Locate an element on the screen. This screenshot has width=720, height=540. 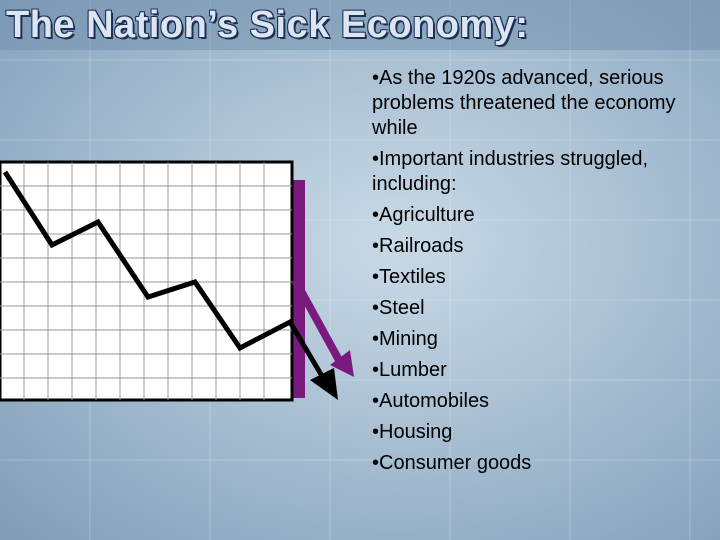
bullet-item: •Lumber is located at coordinates (409, 370).